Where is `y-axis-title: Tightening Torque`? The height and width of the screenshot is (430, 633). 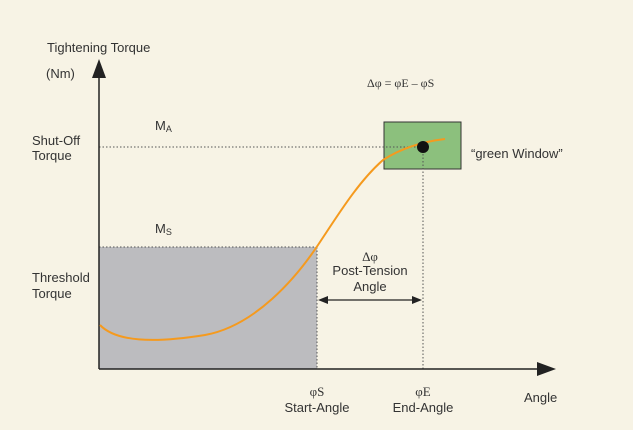 y-axis-title: Tightening Torque is located at coordinates (99, 47).